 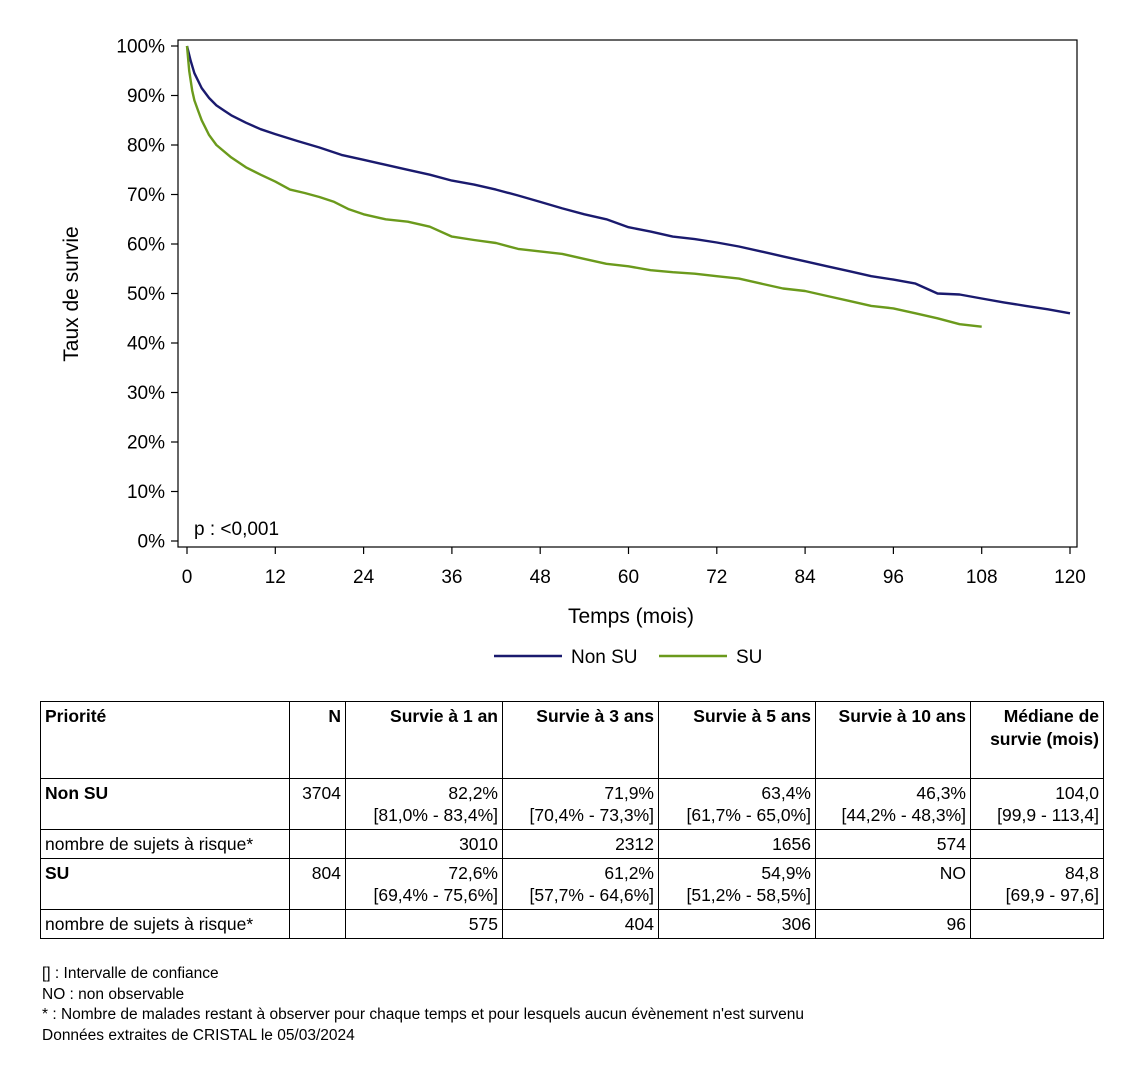 I want to click on confidence-interval: [99,9 - 113,4], so click(x=1048, y=815).